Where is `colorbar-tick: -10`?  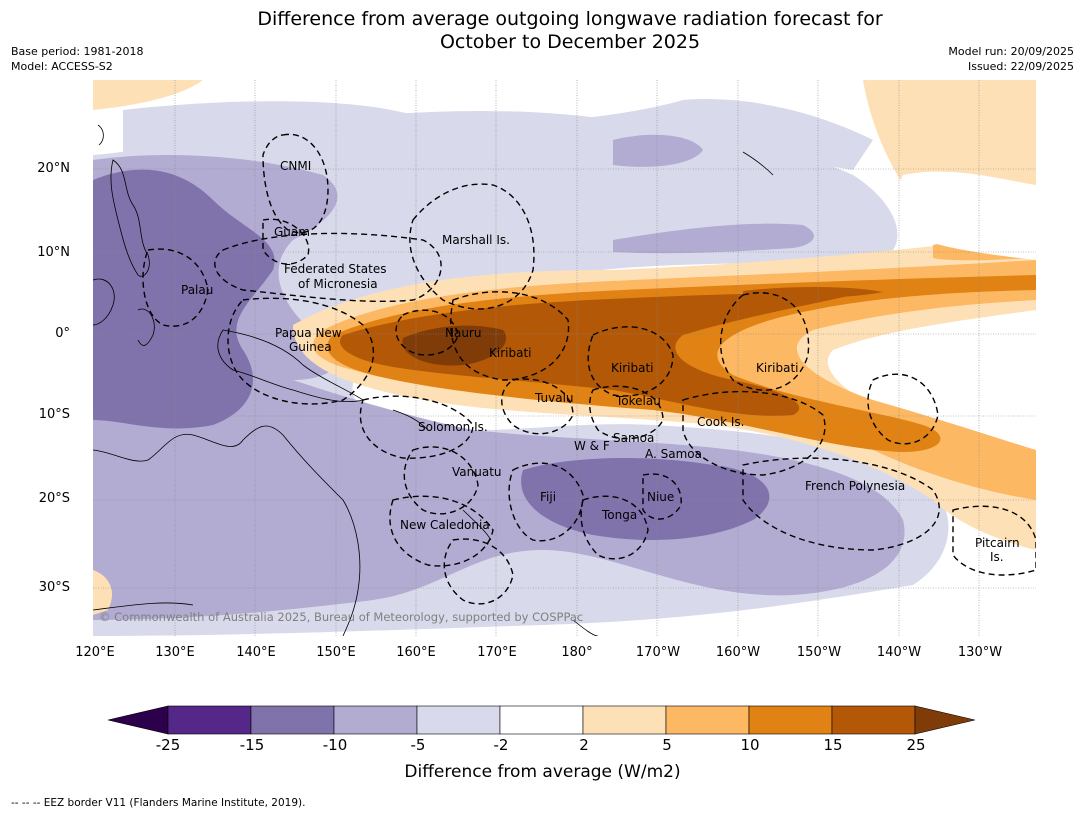
colorbar-tick: -10 is located at coordinates (335, 745).